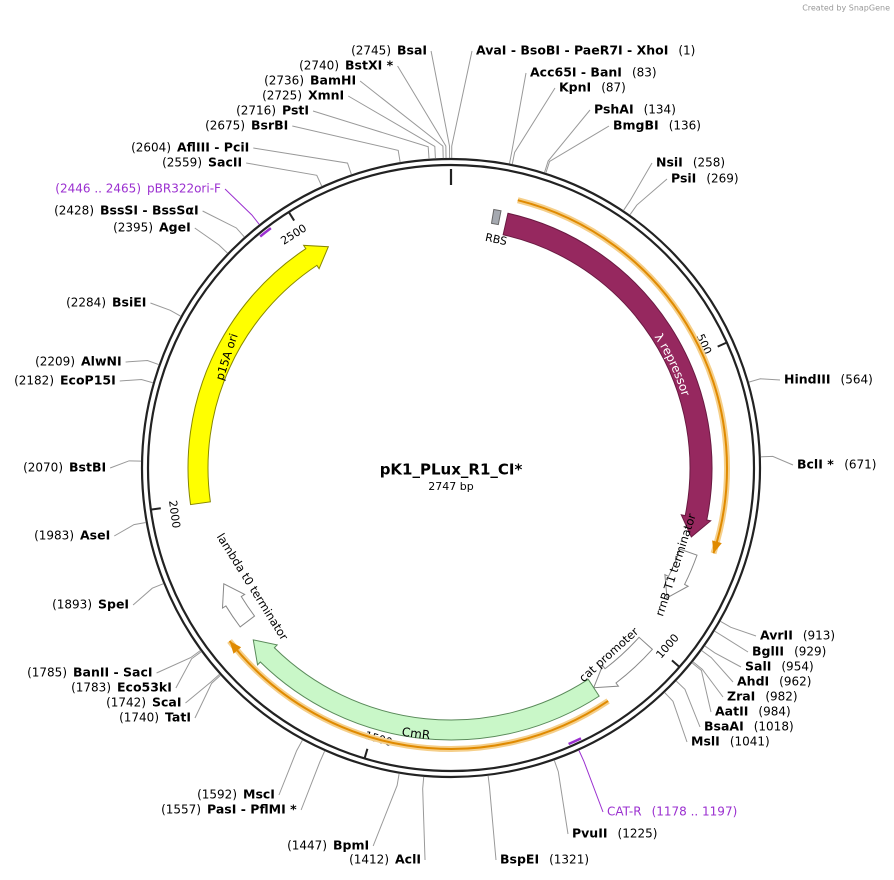 This screenshot has width=894, height=880. Describe the element at coordinates (750, 742) in the screenshot. I see `enzyme-site: (1041)` at that location.